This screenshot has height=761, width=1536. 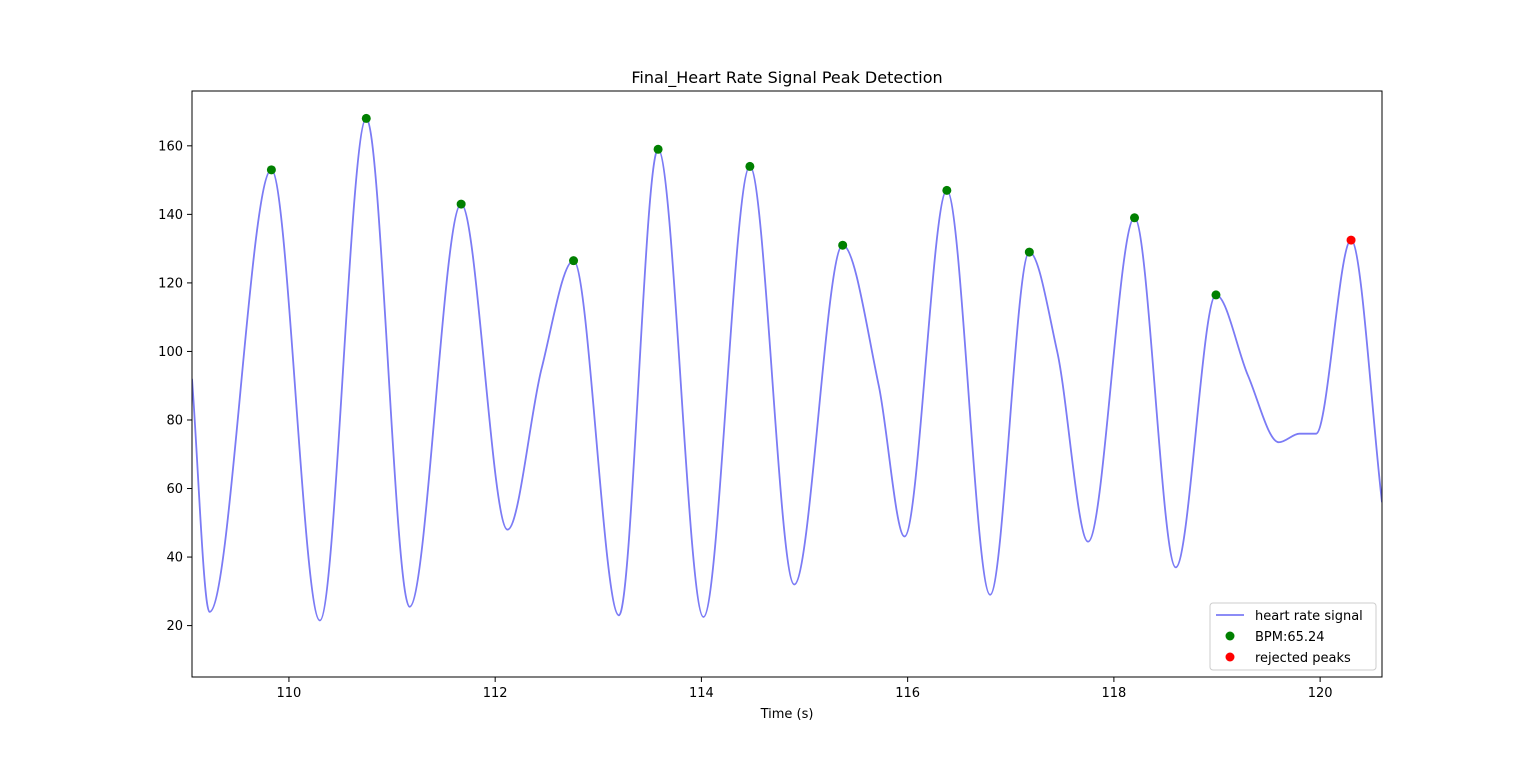 What do you see at coordinates (170, 352) in the screenshot?
I see `y-tick-label: 100` at bounding box center [170, 352].